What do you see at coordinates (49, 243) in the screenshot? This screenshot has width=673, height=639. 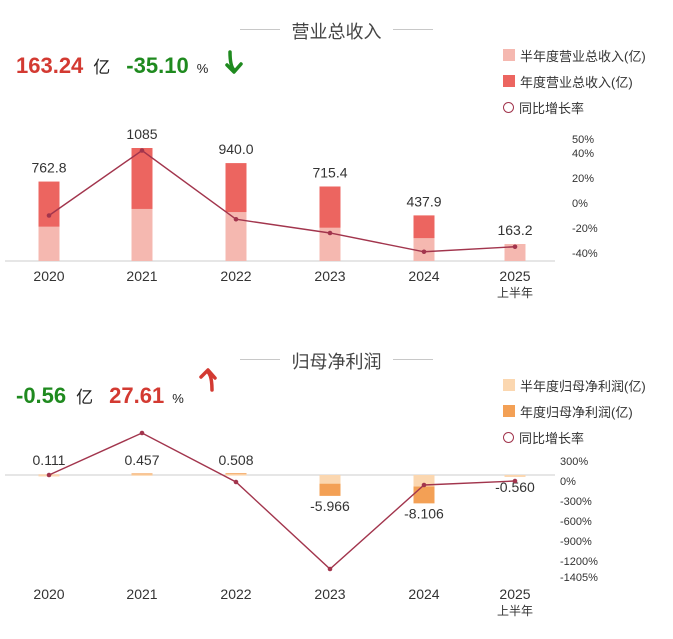 I see `bar-half-2020` at bounding box center [49, 243].